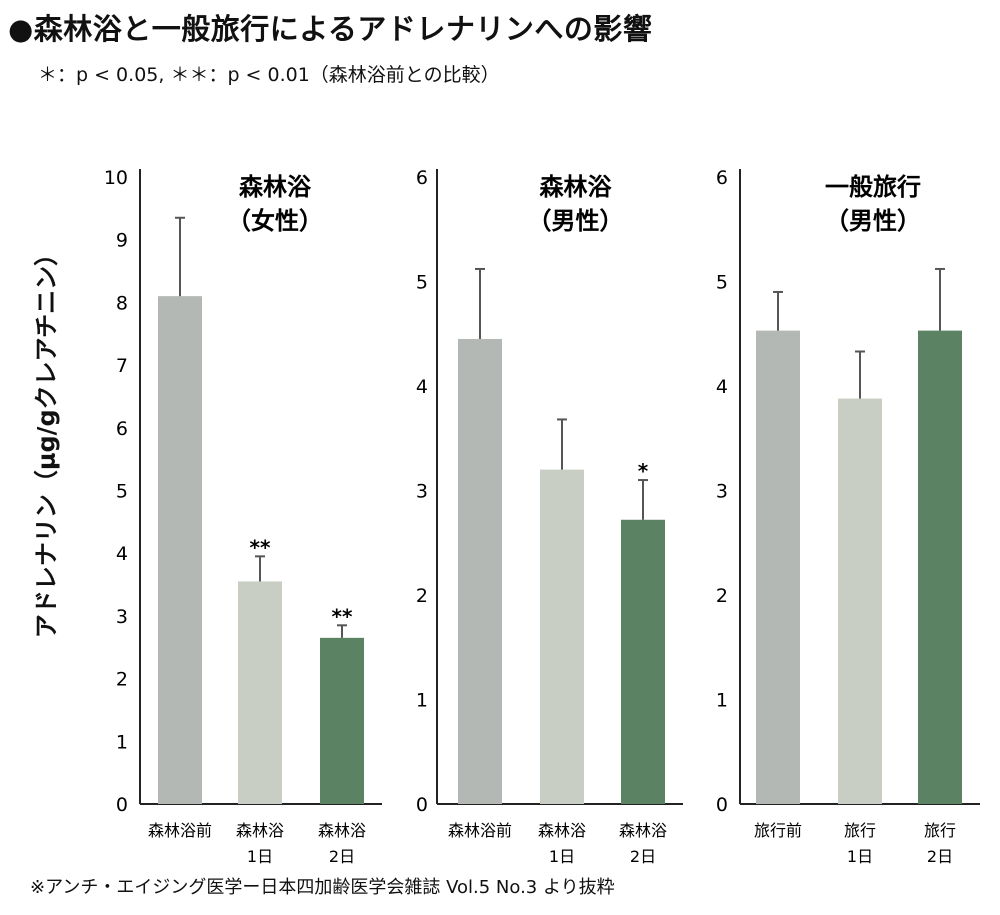 This screenshot has height=915, width=1000. I want to click on x-category-label: 旅行前, so click(778, 830).